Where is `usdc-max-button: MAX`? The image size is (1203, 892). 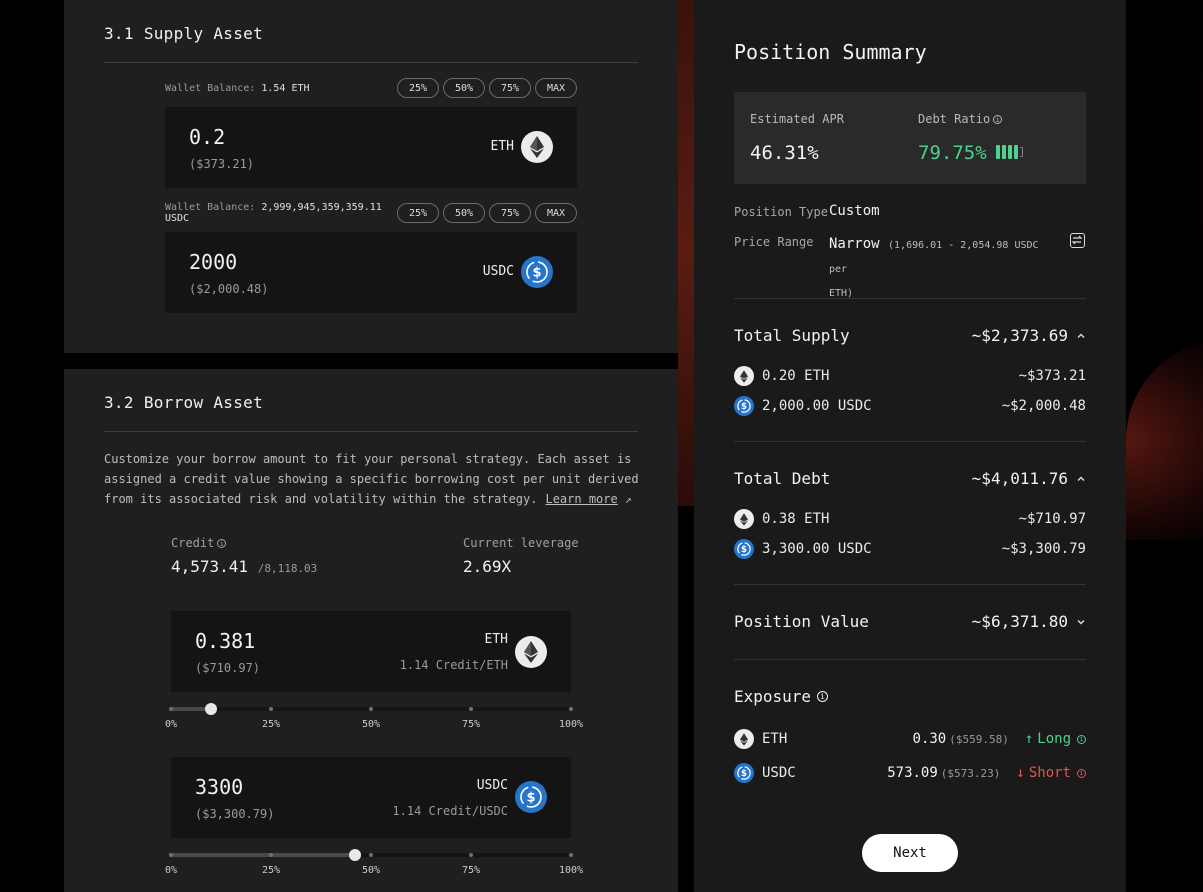
usdc-max-button: MAX is located at coordinates (556, 213).